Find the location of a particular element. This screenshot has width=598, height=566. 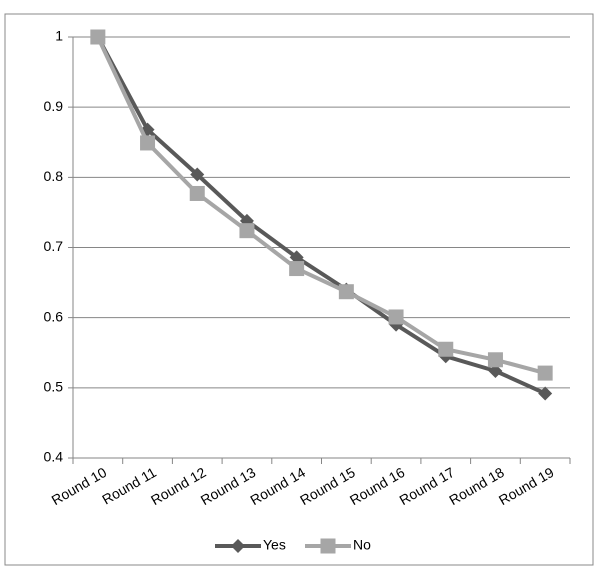

y-tick-label: 0.4 is located at coordinates (54, 457).